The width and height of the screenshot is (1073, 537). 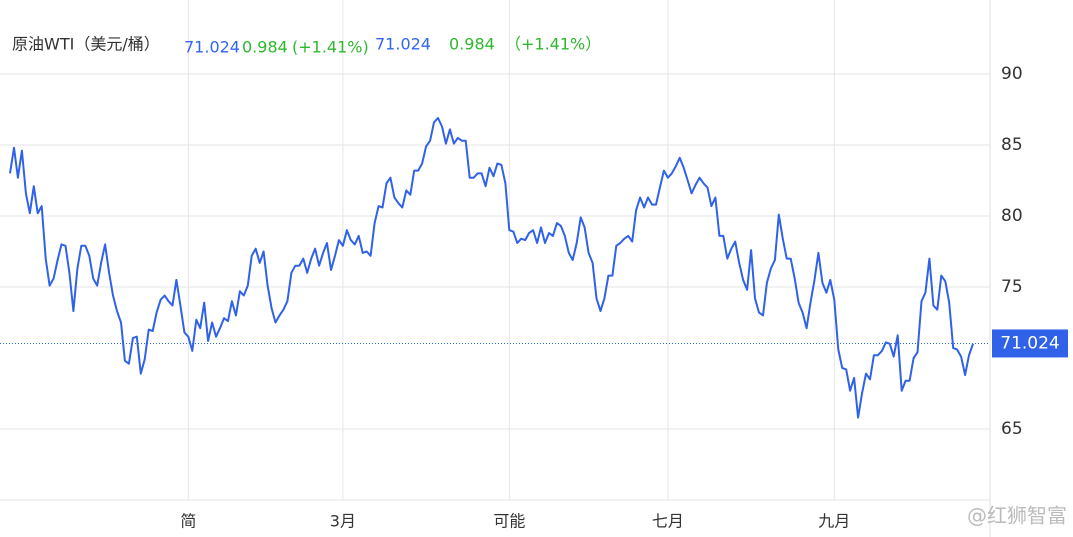 I want to click on change-pct: (+1.41%), so click(x=330, y=47).